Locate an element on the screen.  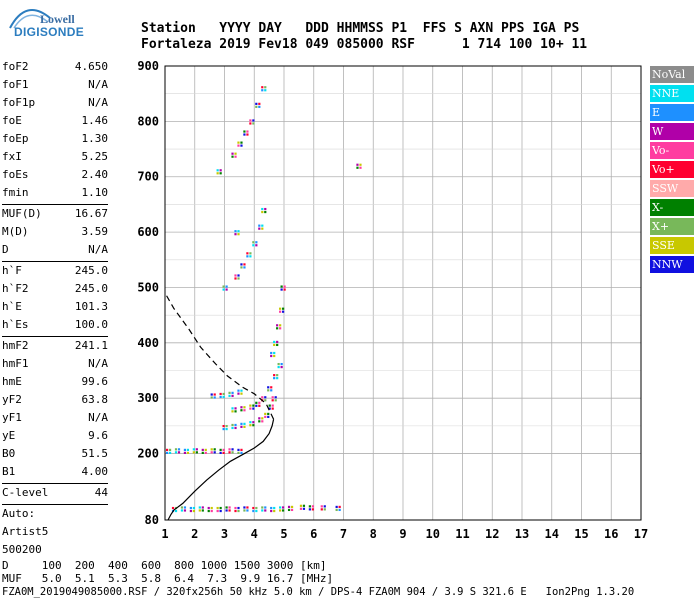
param-label: foF2 is located at coordinates (15, 66).